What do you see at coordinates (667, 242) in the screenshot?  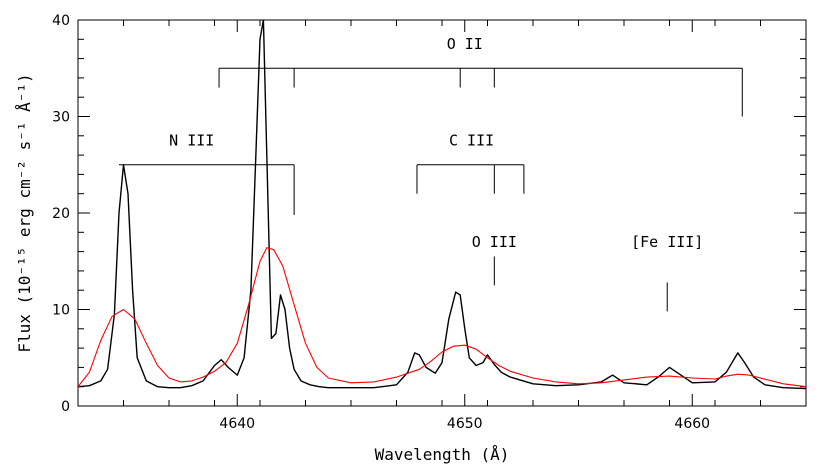 I see `id-label: [Fe III]` at bounding box center [667, 242].